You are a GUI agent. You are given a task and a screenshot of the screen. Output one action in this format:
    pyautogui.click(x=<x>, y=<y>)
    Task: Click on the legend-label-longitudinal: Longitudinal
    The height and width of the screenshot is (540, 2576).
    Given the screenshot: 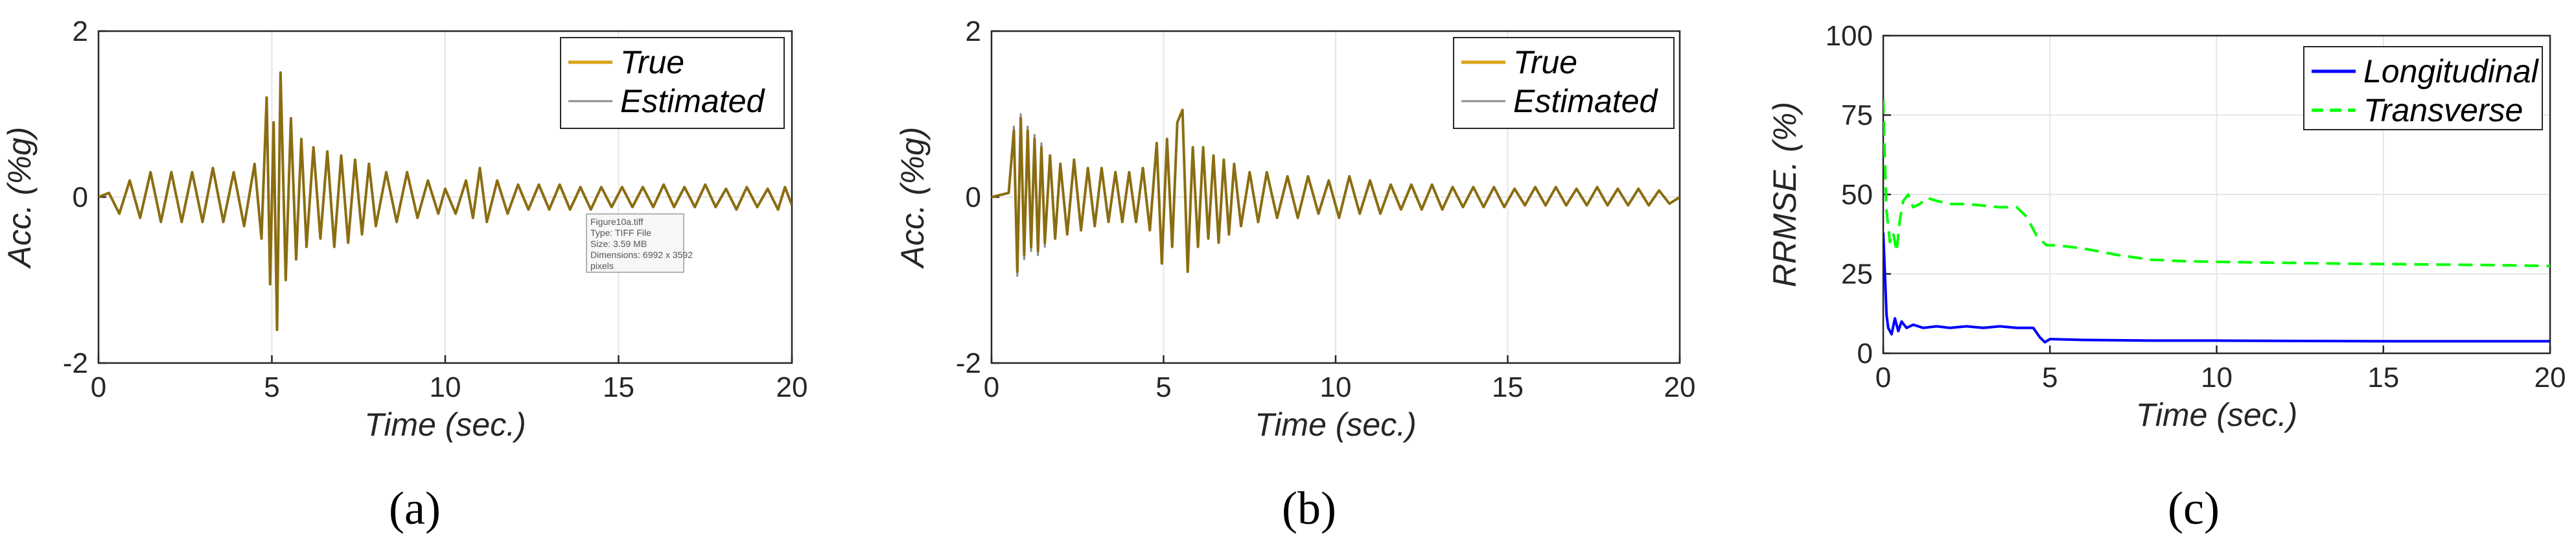 What is the action you would take?
    pyautogui.click(x=2452, y=71)
    